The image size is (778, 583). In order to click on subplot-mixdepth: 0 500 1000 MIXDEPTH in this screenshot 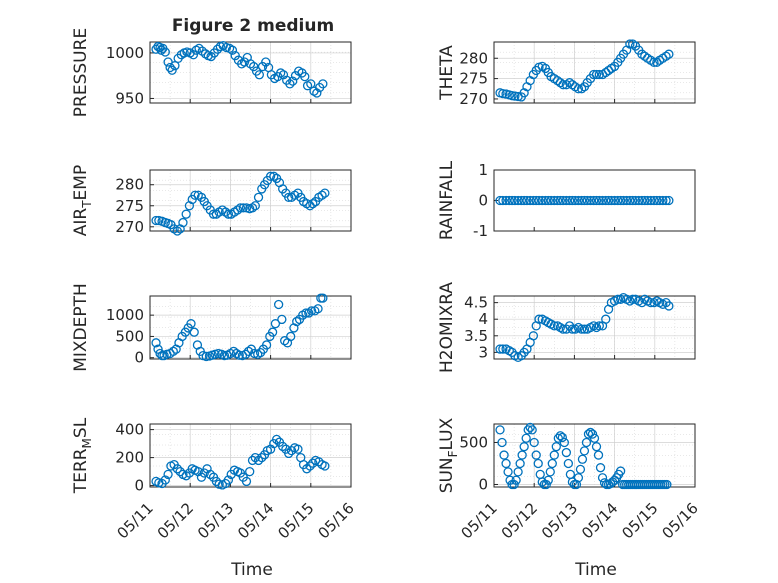, I will do `click(211, 327)`.